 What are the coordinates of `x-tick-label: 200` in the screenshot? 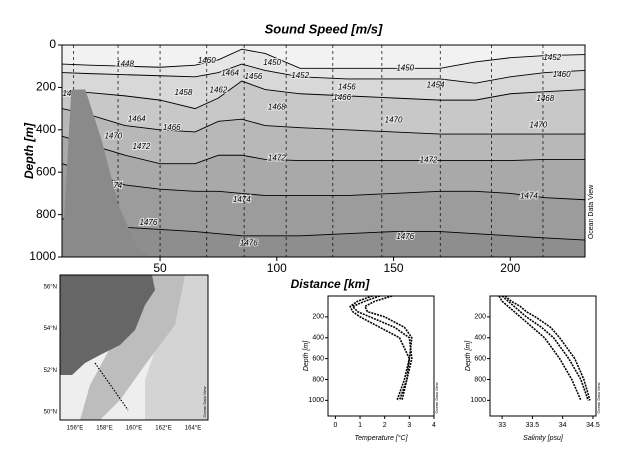 It's located at (510, 268).